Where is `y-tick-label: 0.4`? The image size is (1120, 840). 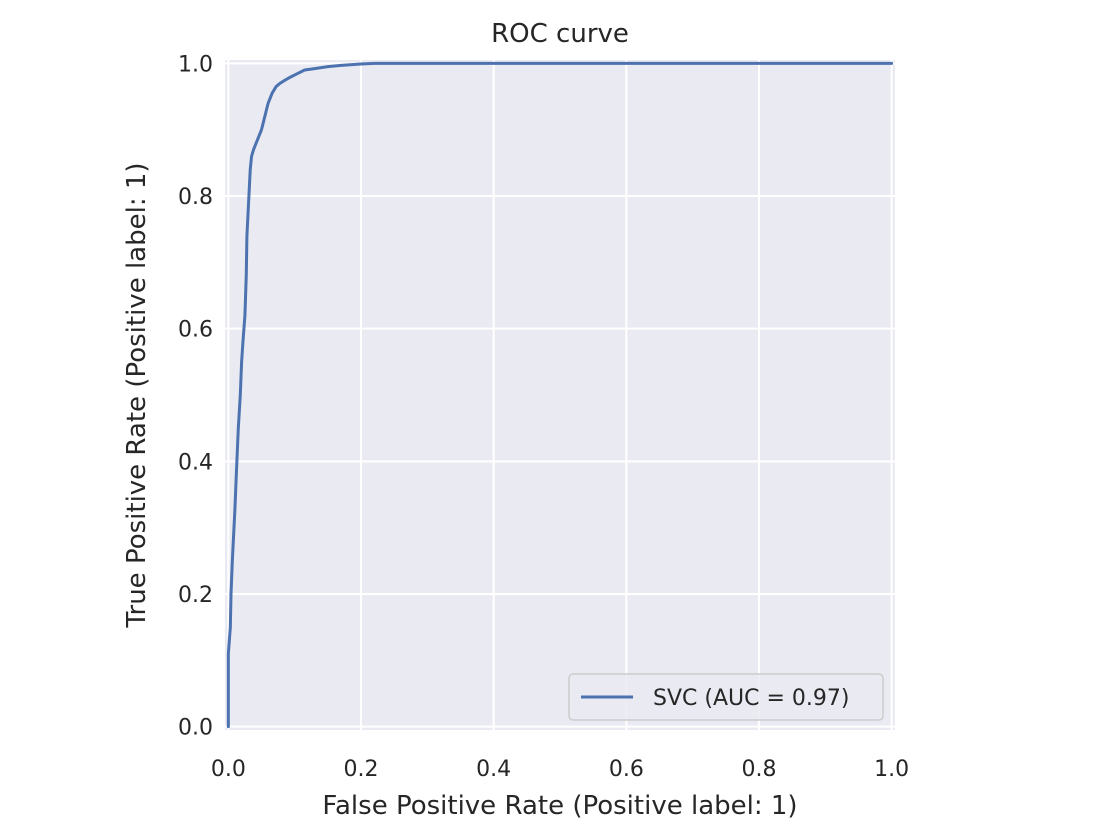
y-tick-label: 0.4 is located at coordinates (195, 462).